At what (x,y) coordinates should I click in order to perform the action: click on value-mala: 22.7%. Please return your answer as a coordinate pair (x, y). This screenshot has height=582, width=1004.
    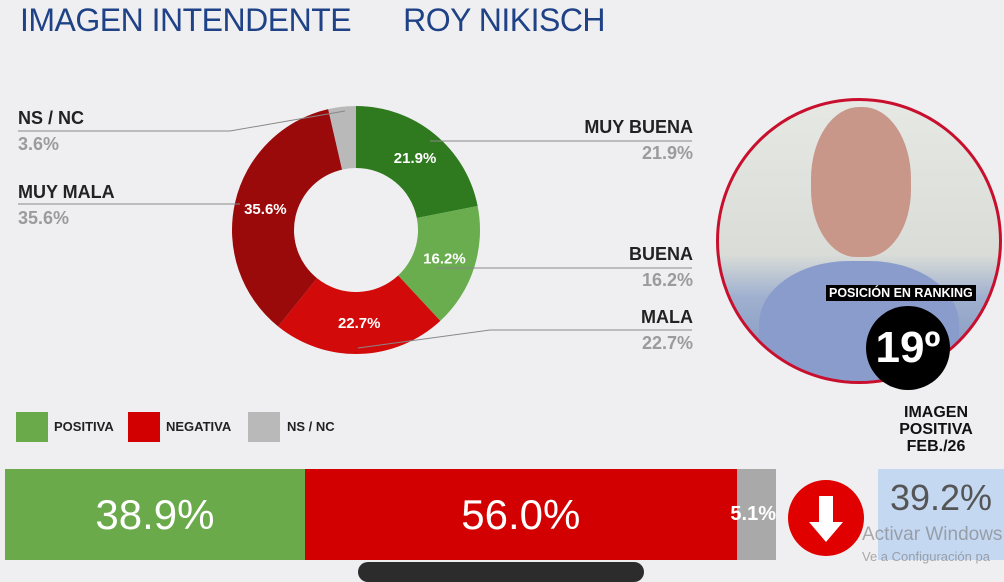
    Looking at the image, I should click on (667, 343).